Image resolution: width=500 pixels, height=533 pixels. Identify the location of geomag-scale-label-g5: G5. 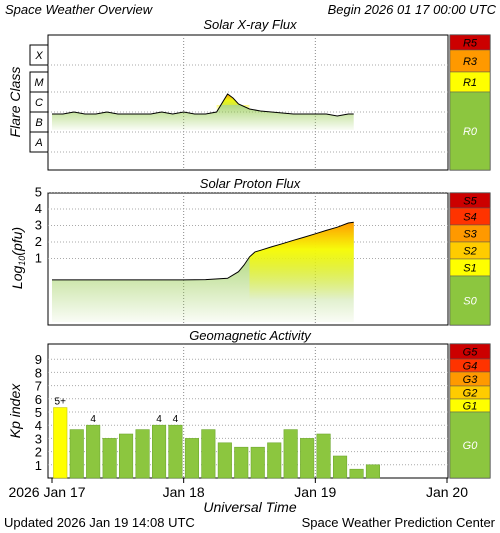
(471, 353).